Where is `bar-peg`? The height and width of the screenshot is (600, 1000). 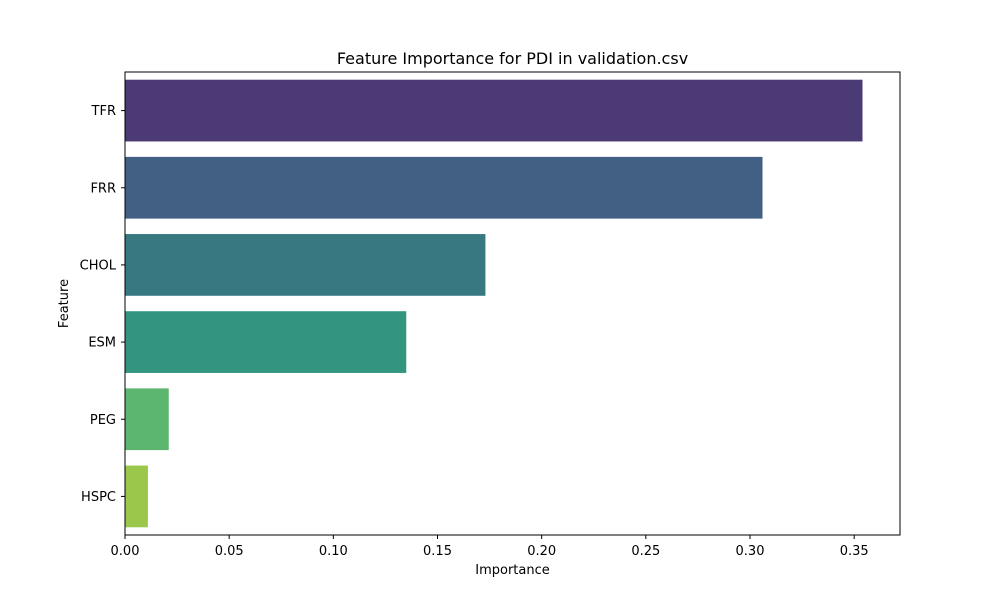
bar-peg is located at coordinates (147, 419).